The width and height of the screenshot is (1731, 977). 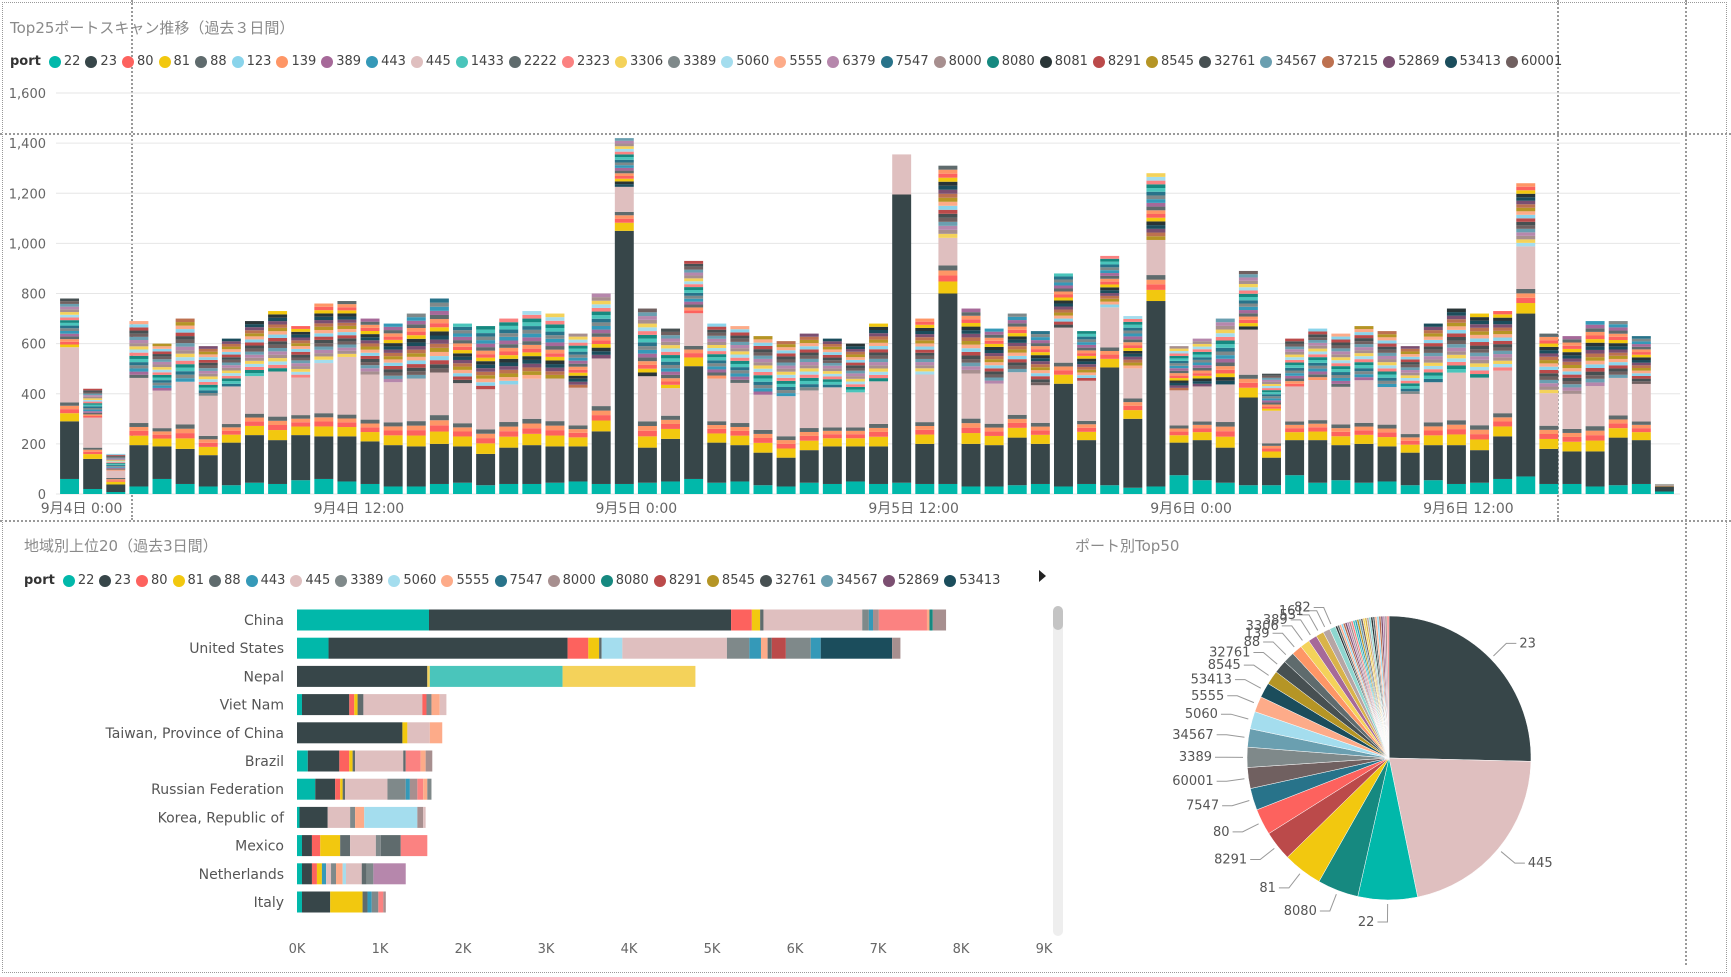 I want to click on bar-stack, so click(x=351, y=874).